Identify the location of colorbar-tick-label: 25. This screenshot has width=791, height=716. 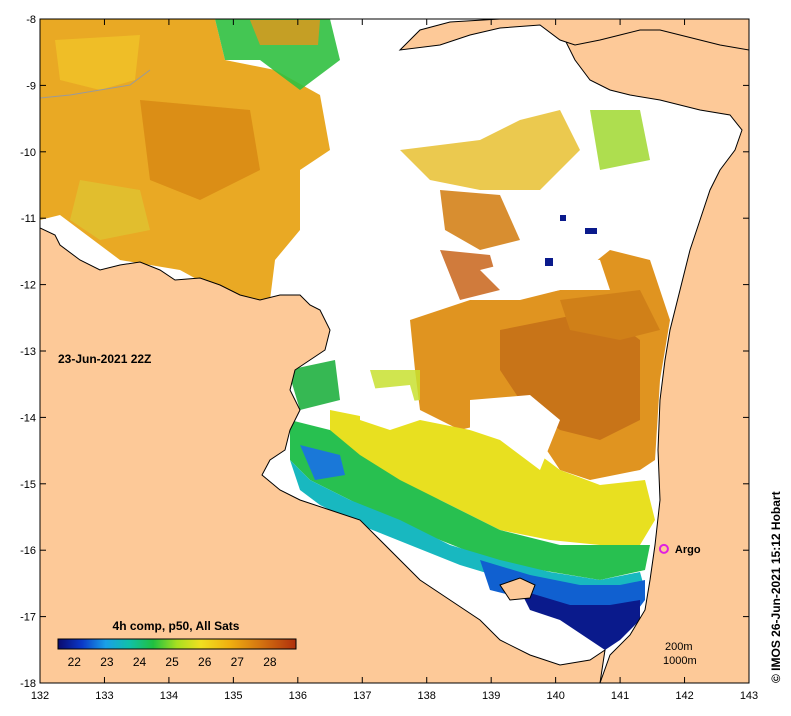
(172, 662).